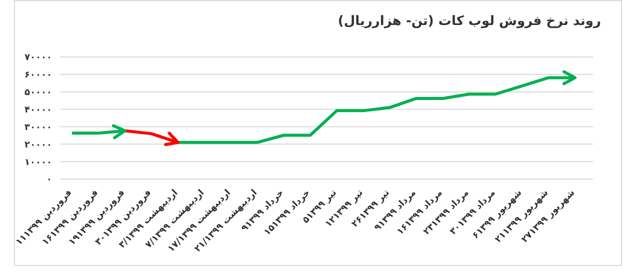  I want to click on y-tick-label: ۵۰۰۰۰, so click(38, 93).